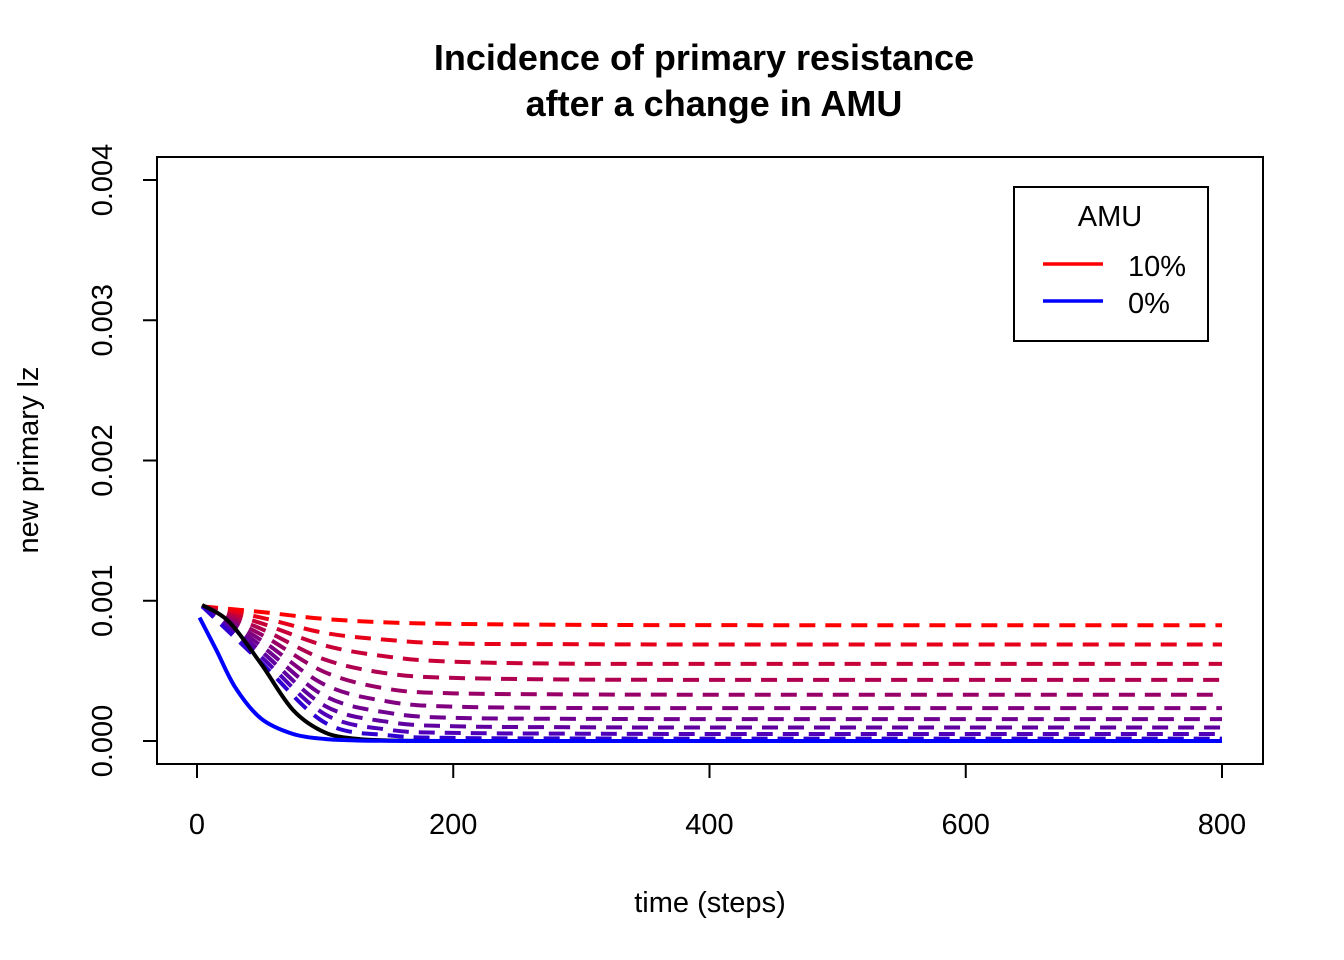  I want to click on y-axis-label: new primary lz, so click(29, 460).